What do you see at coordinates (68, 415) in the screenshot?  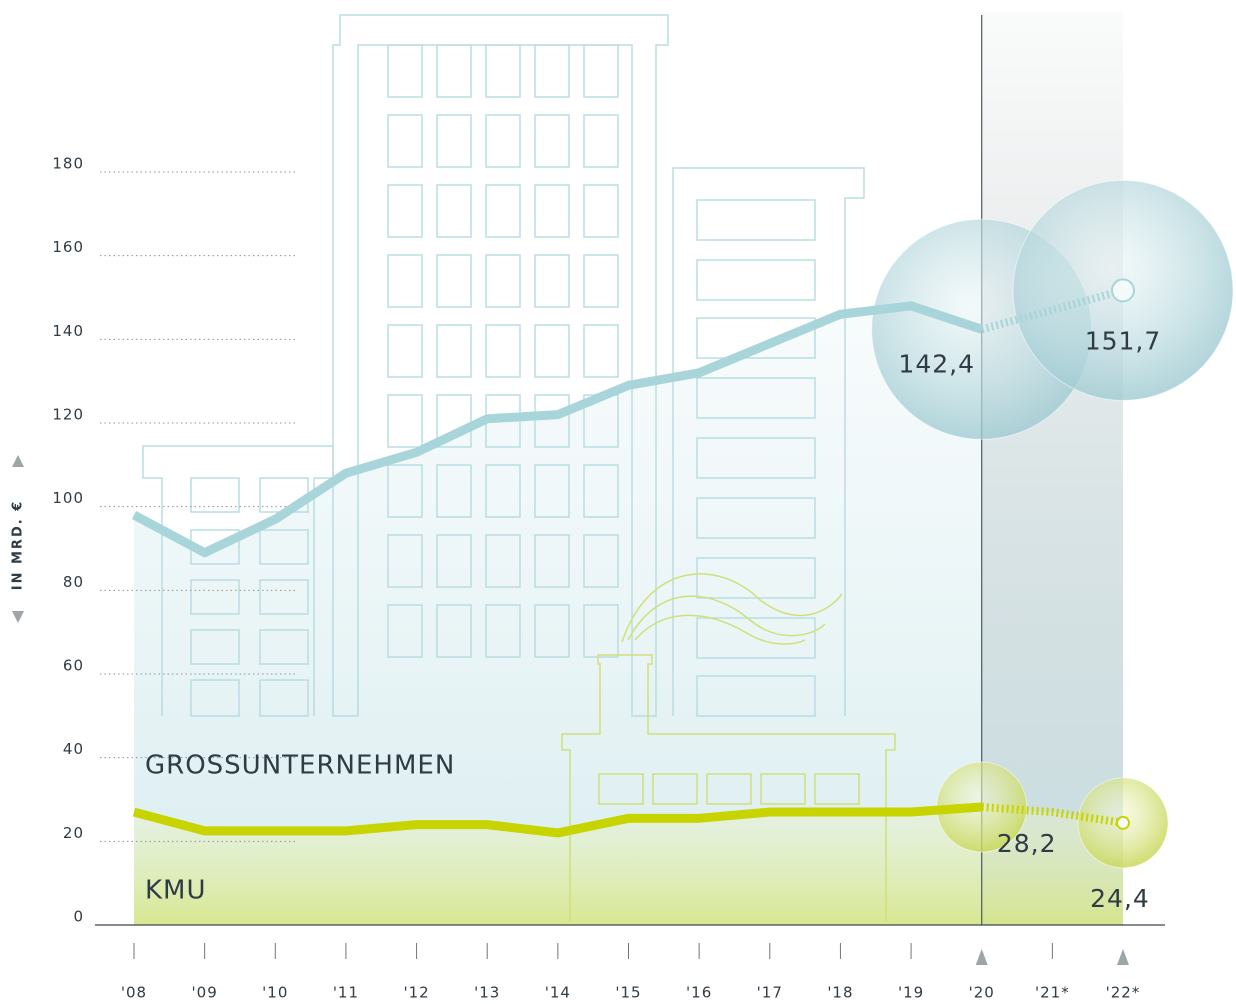 I see `y-tick-label: 120` at bounding box center [68, 415].